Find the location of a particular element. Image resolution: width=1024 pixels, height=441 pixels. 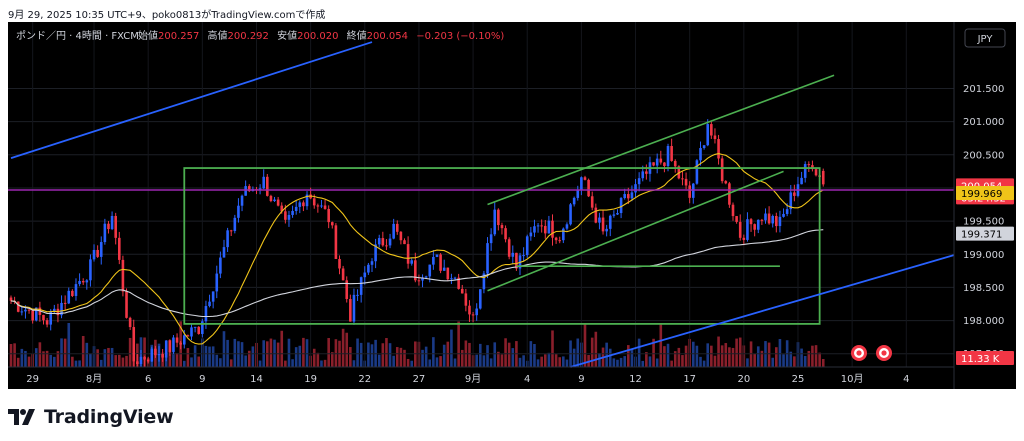

currency-label: JPY is located at coordinates (985, 39).